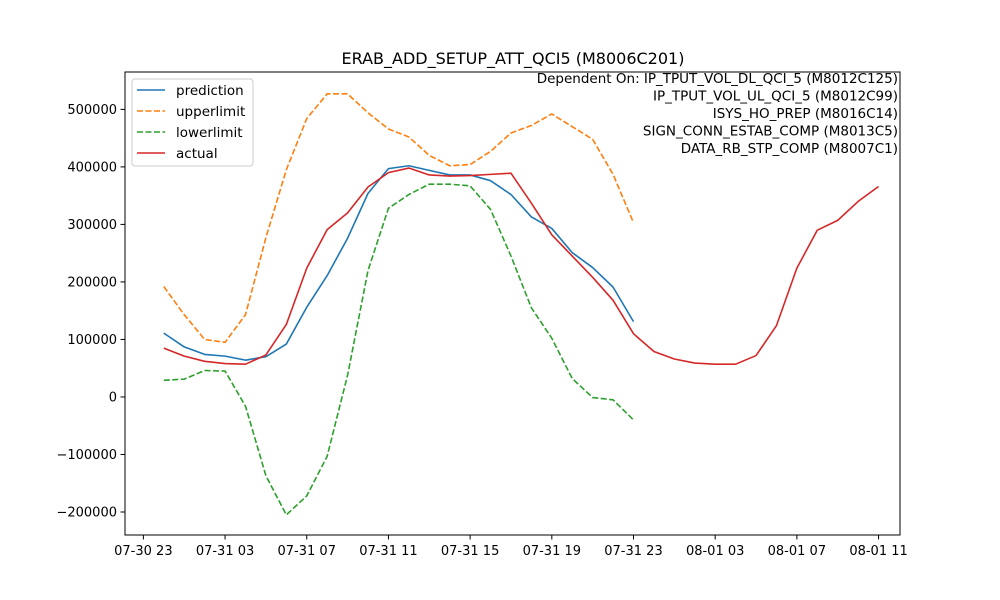 This screenshot has height=600, width=1000. Describe the element at coordinates (210, 91) in the screenshot. I see `legend-label-prediction: prediction` at that location.